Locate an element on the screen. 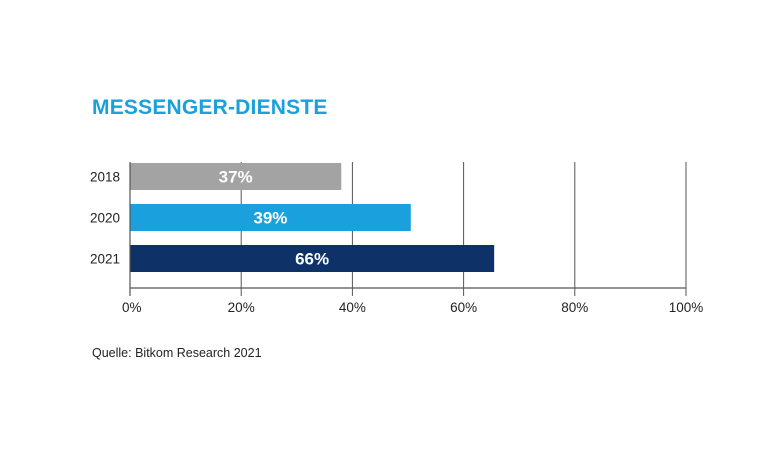 The height and width of the screenshot is (450, 780). x-tick-label-80: 80% is located at coordinates (574, 307).